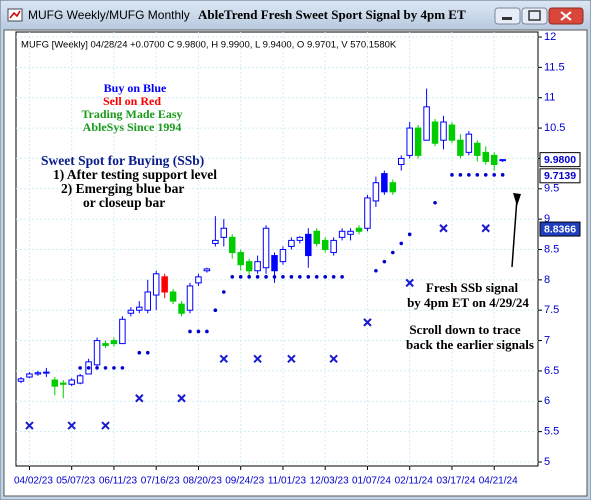 The width and height of the screenshot is (591, 500). Describe the element at coordinates (547, 340) in the screenshot. I see `y-tick-label: 7` at that location.